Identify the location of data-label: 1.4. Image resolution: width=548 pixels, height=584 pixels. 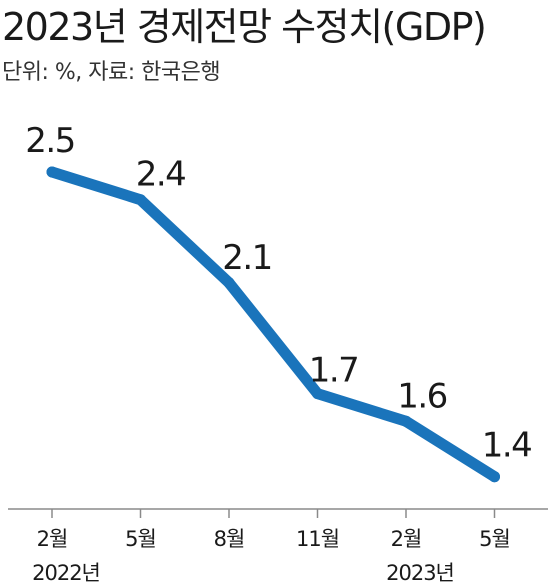
(507, 446).